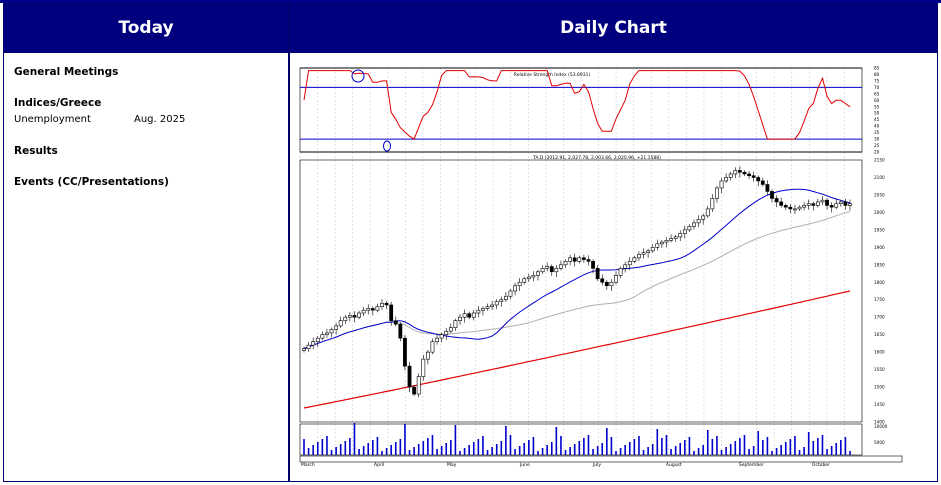 This screenshot has width=941, height=485. What do you see at coordinates (58, 103) in the screenshot?
I see `indices-greece-heading: Indices/Greece` at bounding box center [58, 103].